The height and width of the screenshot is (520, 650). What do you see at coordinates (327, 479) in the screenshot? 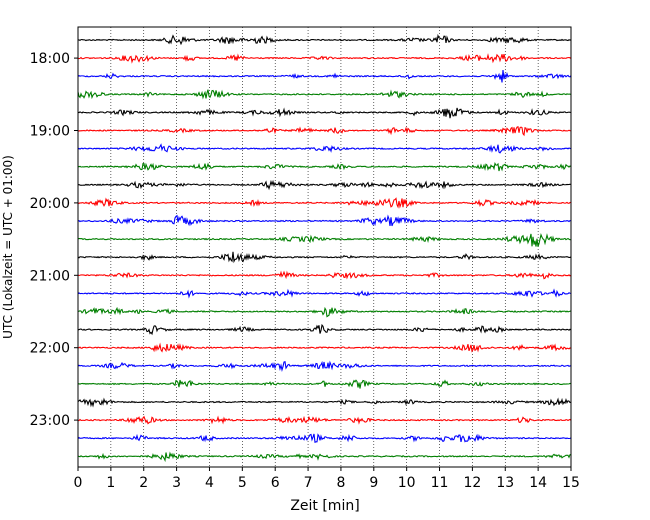
I see `x-axis: 0 1 2 3 4 5 6 7 8 9 10 11 12 13 14 15` at bounding box center [327, 479].